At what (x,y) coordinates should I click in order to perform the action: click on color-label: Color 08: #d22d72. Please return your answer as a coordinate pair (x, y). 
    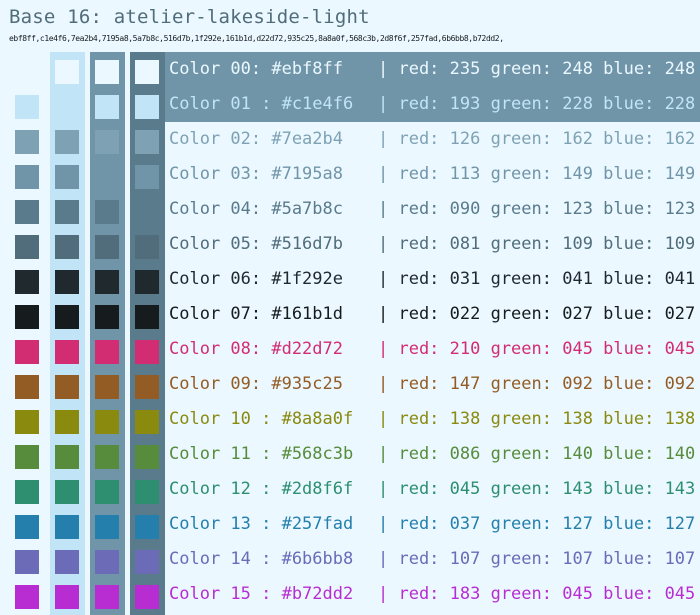
    Looking at the image, I should click on (256, 349).